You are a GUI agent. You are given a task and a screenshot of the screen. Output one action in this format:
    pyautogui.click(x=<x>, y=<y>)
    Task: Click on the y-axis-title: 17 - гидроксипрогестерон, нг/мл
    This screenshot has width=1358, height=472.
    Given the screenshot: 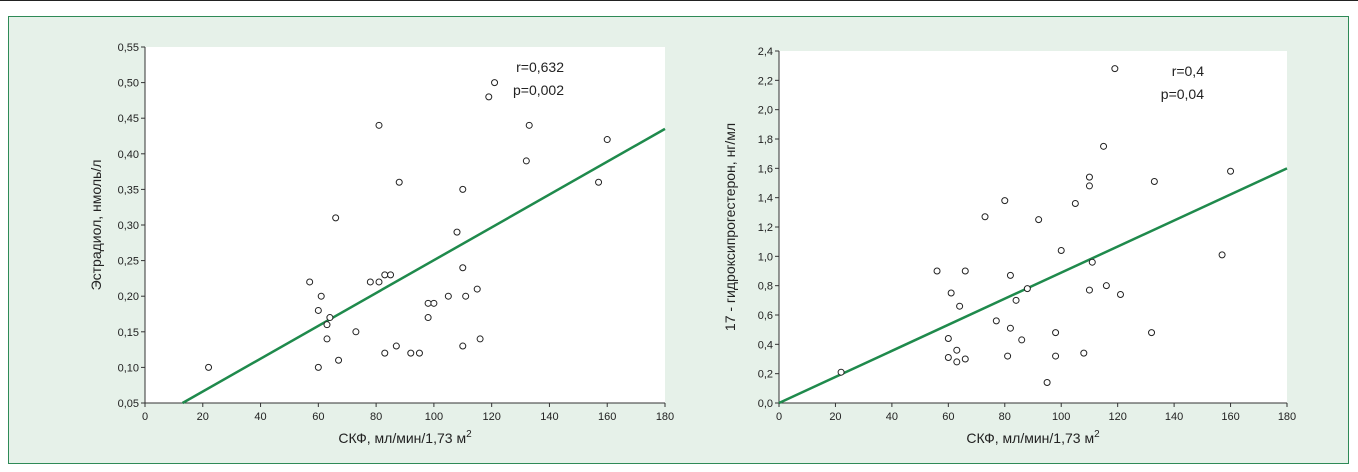 What is the action you would take?
    pyautogui.click(x=730, y=227)
    